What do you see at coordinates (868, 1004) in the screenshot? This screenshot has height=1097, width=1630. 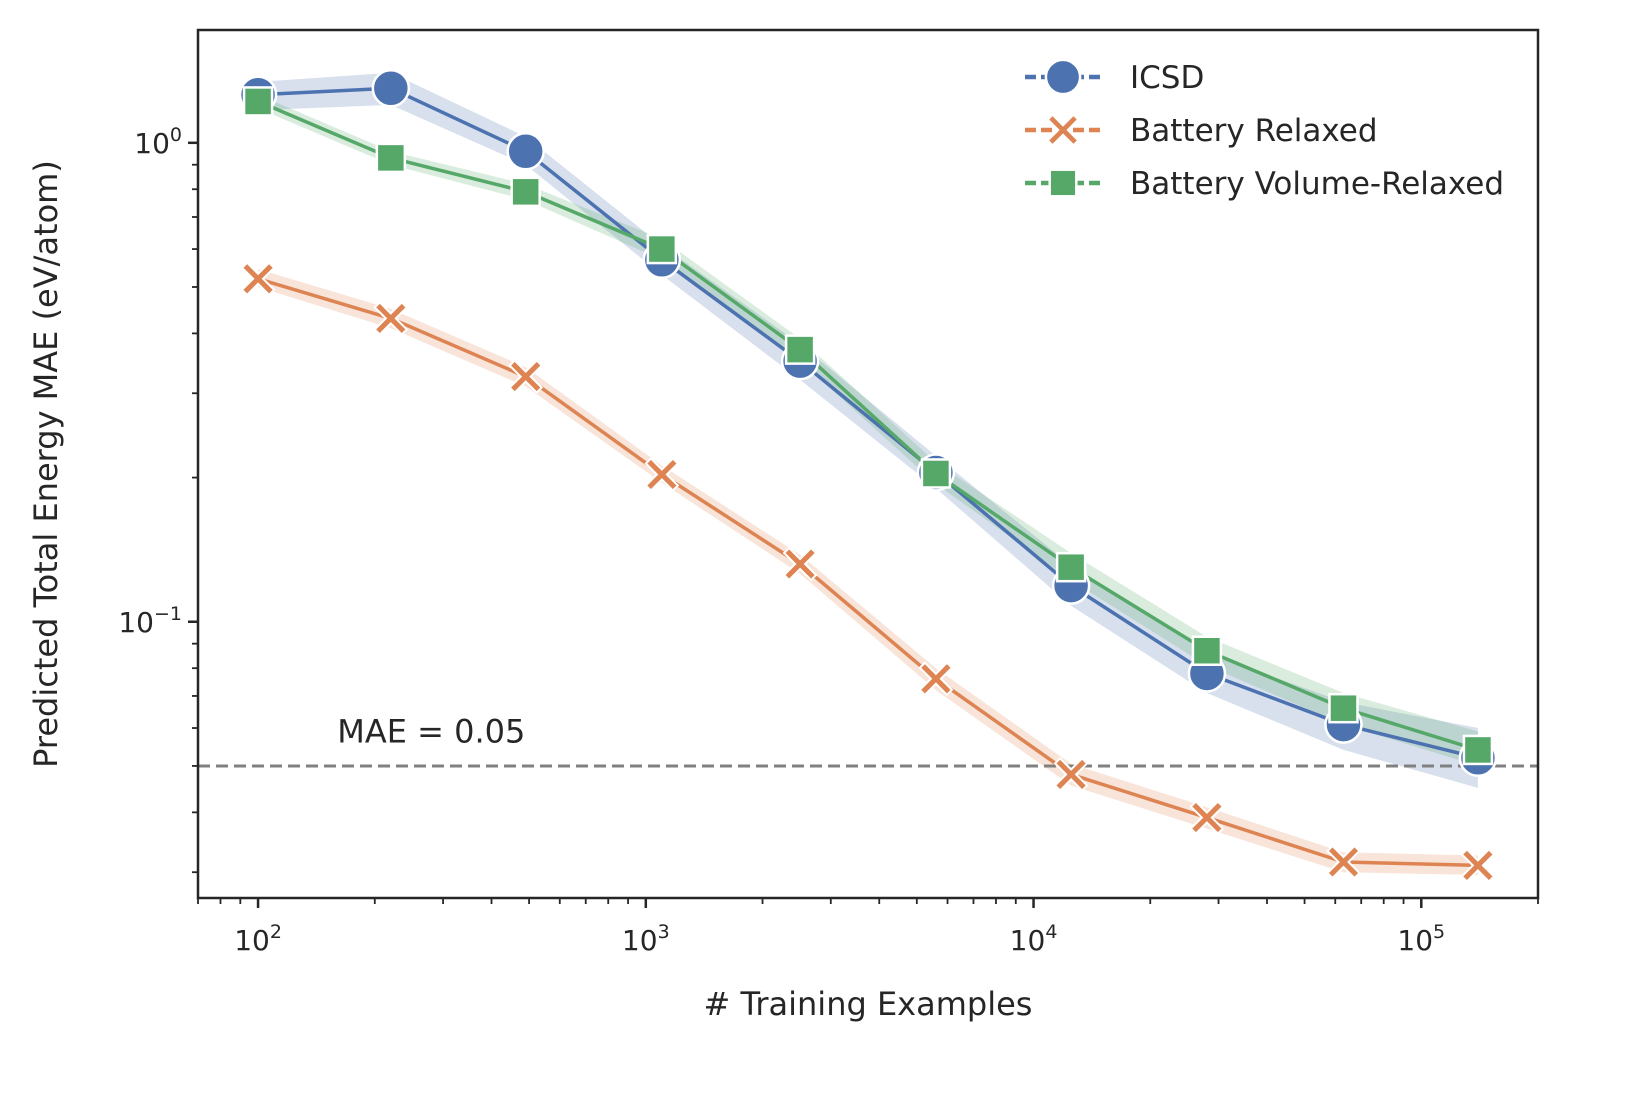 I see `x-axis-label: # Training Examples` at bounding box center [868, 1004].